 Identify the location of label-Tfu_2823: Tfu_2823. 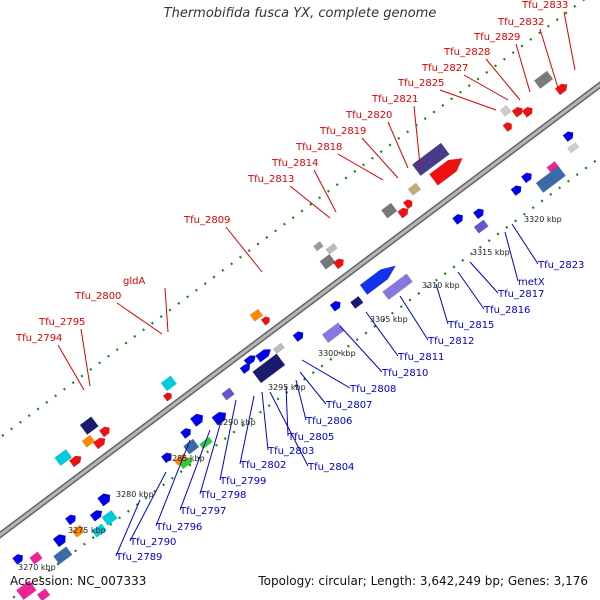
(560, 265).